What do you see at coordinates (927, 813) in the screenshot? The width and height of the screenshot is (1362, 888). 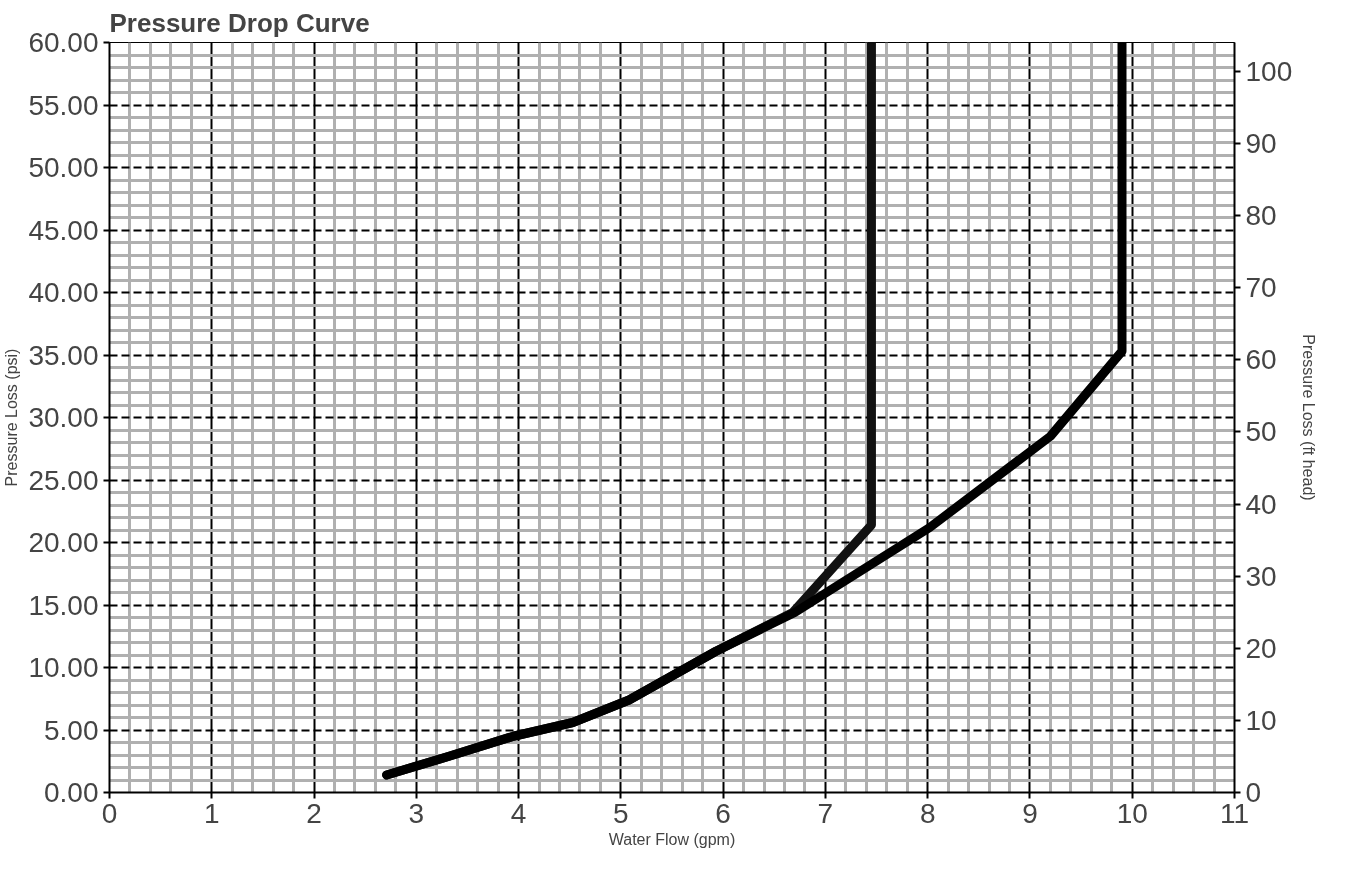 I see `x-tick-label: 8` at bounding box center [927, 813].